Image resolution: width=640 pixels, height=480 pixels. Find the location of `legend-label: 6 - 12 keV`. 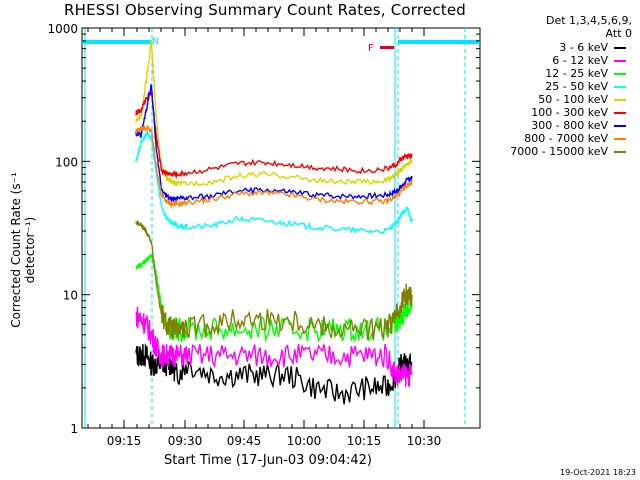

legend-label: 6 - 12 keV is located at coordinates (580, 60).